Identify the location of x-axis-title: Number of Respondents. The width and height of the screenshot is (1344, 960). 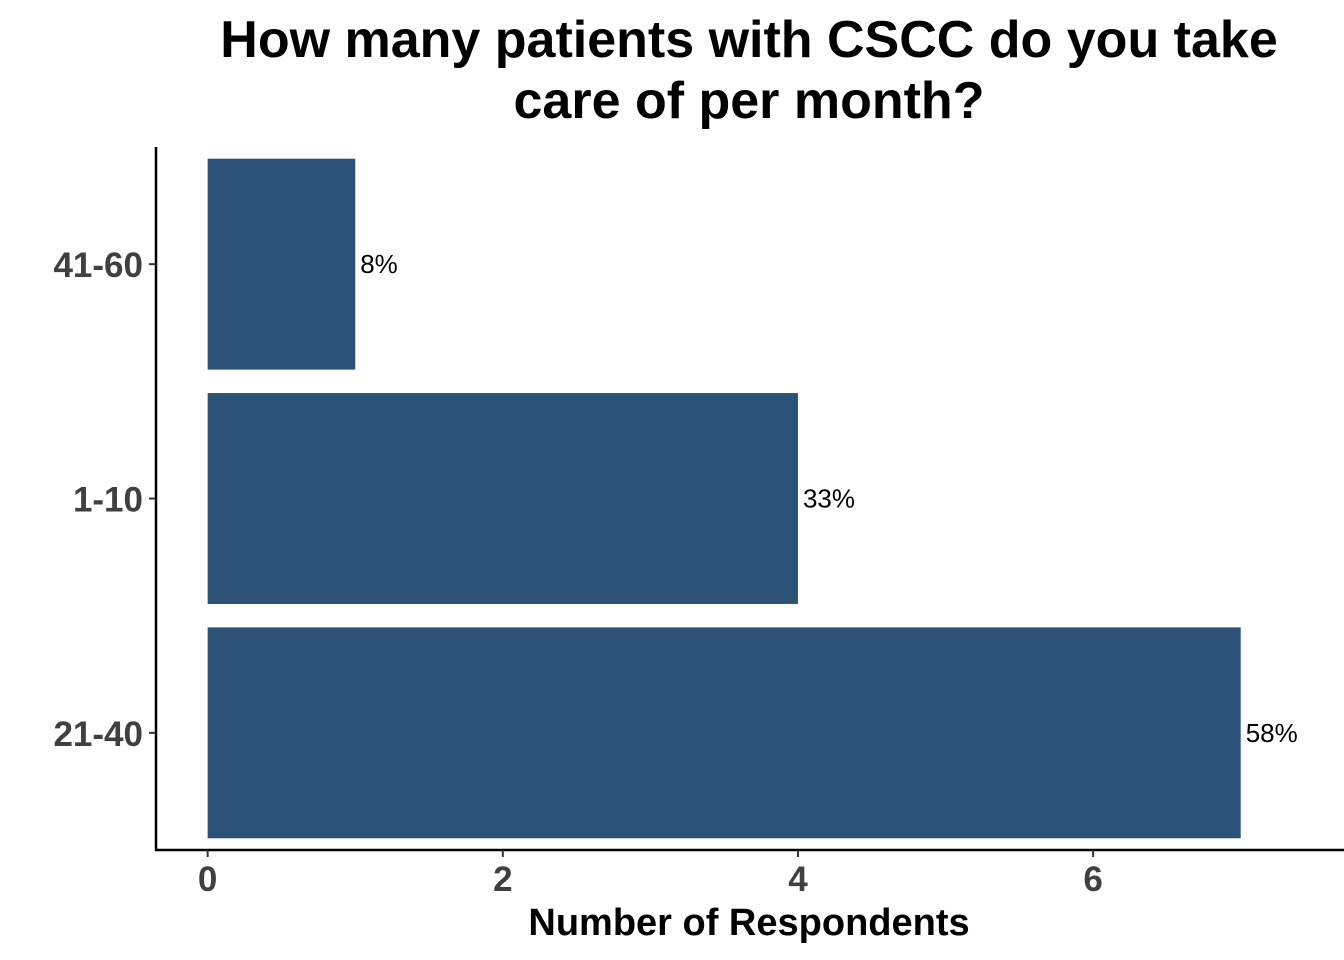
(748, 923).